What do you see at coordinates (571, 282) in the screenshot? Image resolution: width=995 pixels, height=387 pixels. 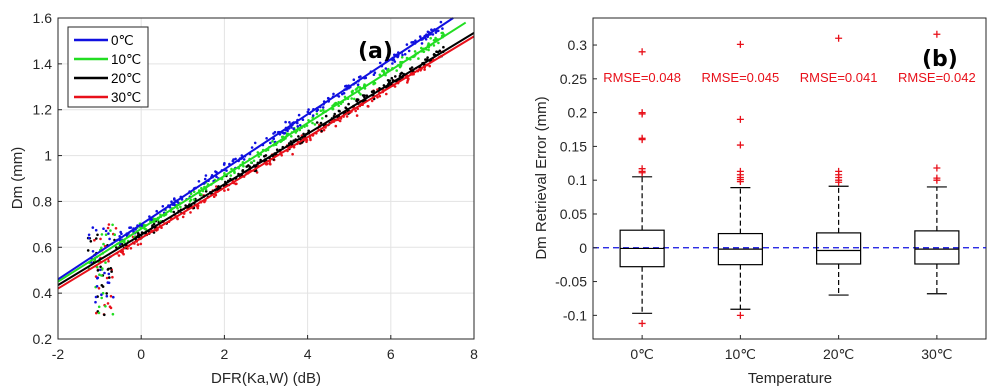 I see `y-tick-label: -0.05` at bounding box center [571, 282].